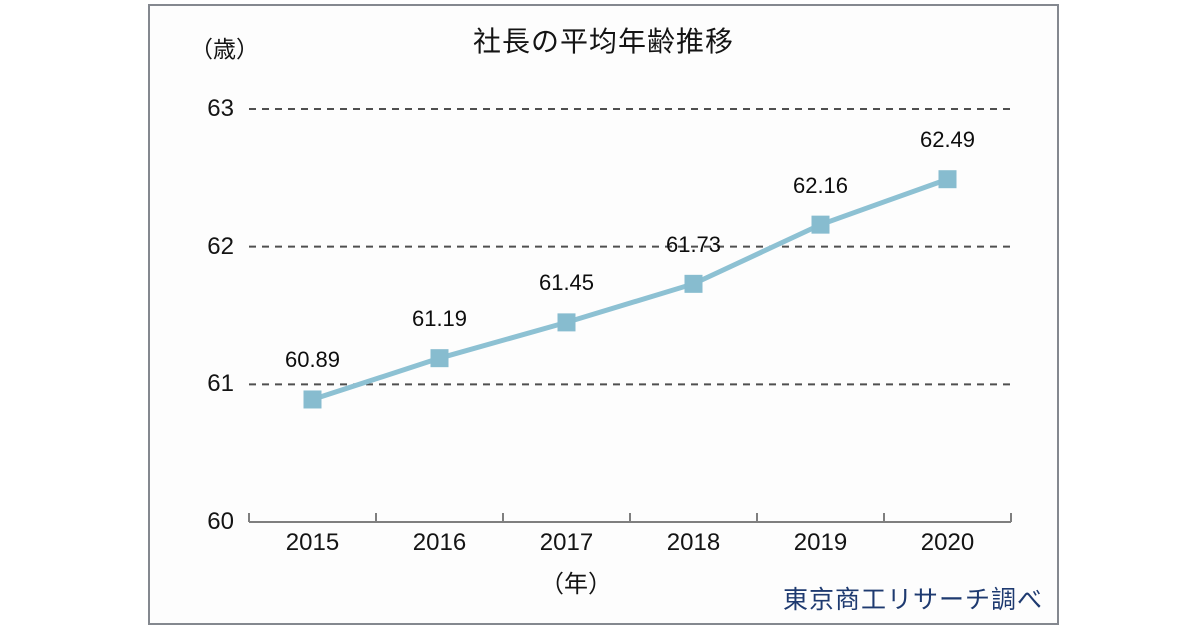  What do you see at coordinates (220, 246) in the screenshot?
I see `y-tick-label: 62` at bounding box center [220, 246].